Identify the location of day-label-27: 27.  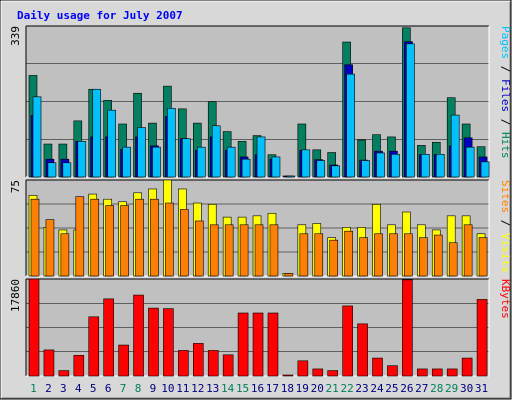
(421, 388).